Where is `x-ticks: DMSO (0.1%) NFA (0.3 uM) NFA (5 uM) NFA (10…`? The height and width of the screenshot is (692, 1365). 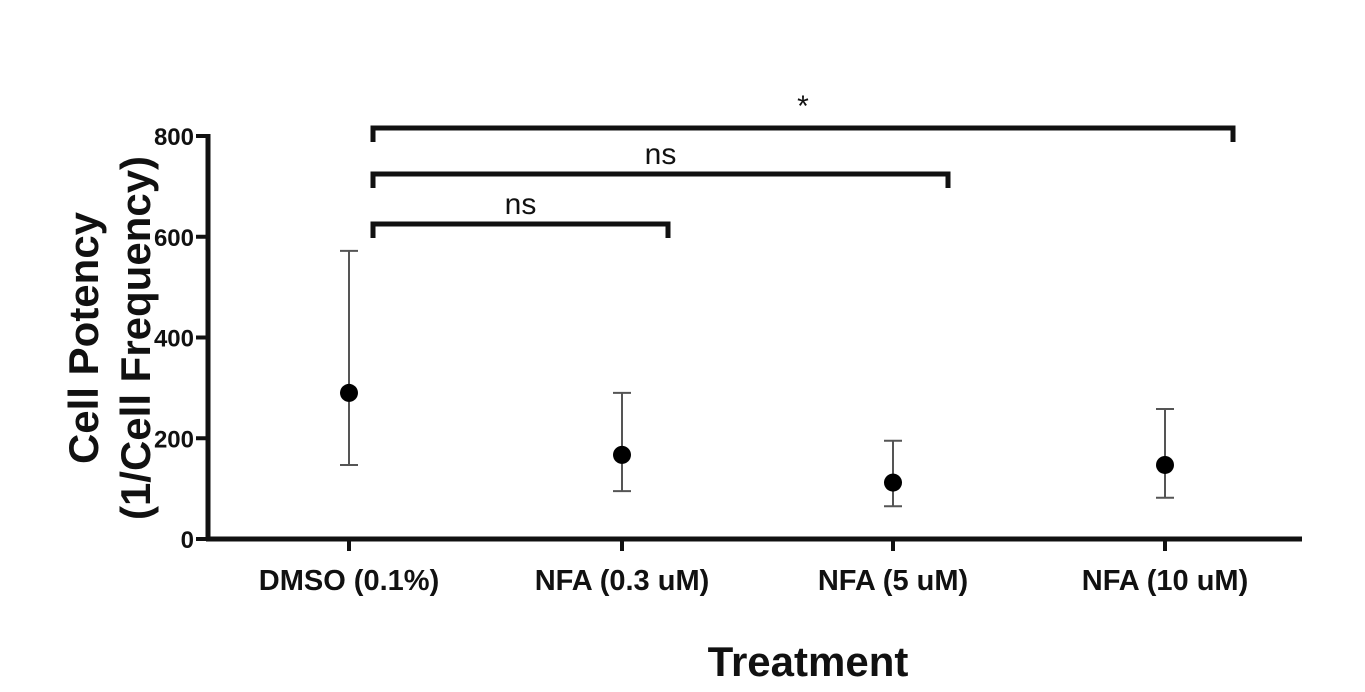
x-ticks: DMSO (0.1%) NFA (0.3 uM) NFA (5 uM) NFA (10… is located at coordinates (753, 568).